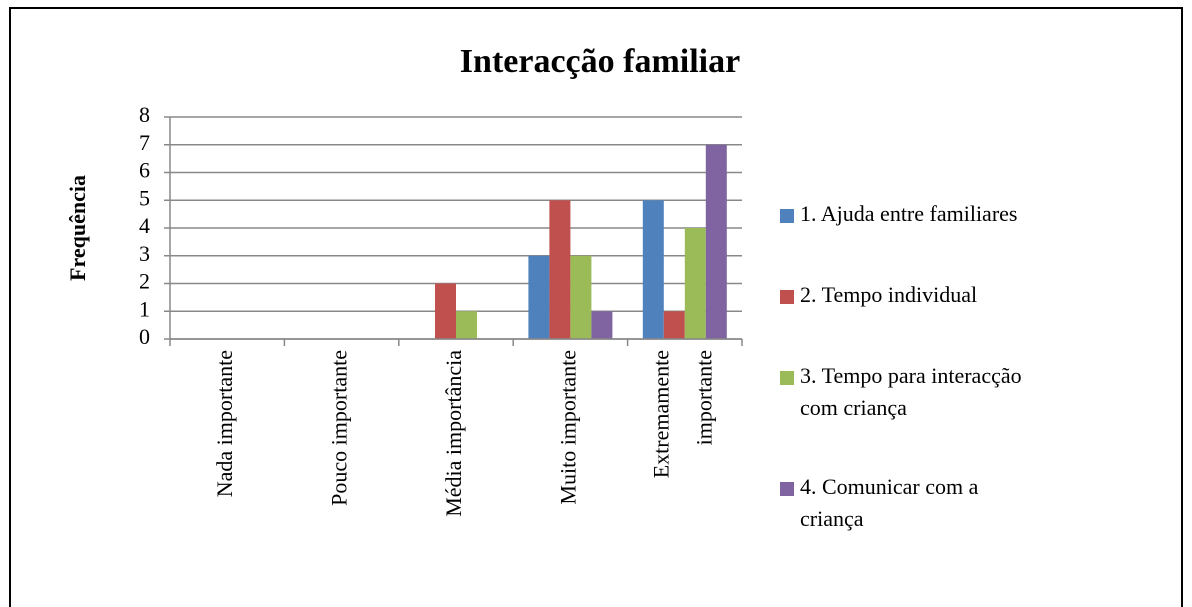 The width and height of the screenshot is (1192, 607). Describe the element at coordinates (144, 170) in the screenshot. I see `y-tick-label: 6` at that location.